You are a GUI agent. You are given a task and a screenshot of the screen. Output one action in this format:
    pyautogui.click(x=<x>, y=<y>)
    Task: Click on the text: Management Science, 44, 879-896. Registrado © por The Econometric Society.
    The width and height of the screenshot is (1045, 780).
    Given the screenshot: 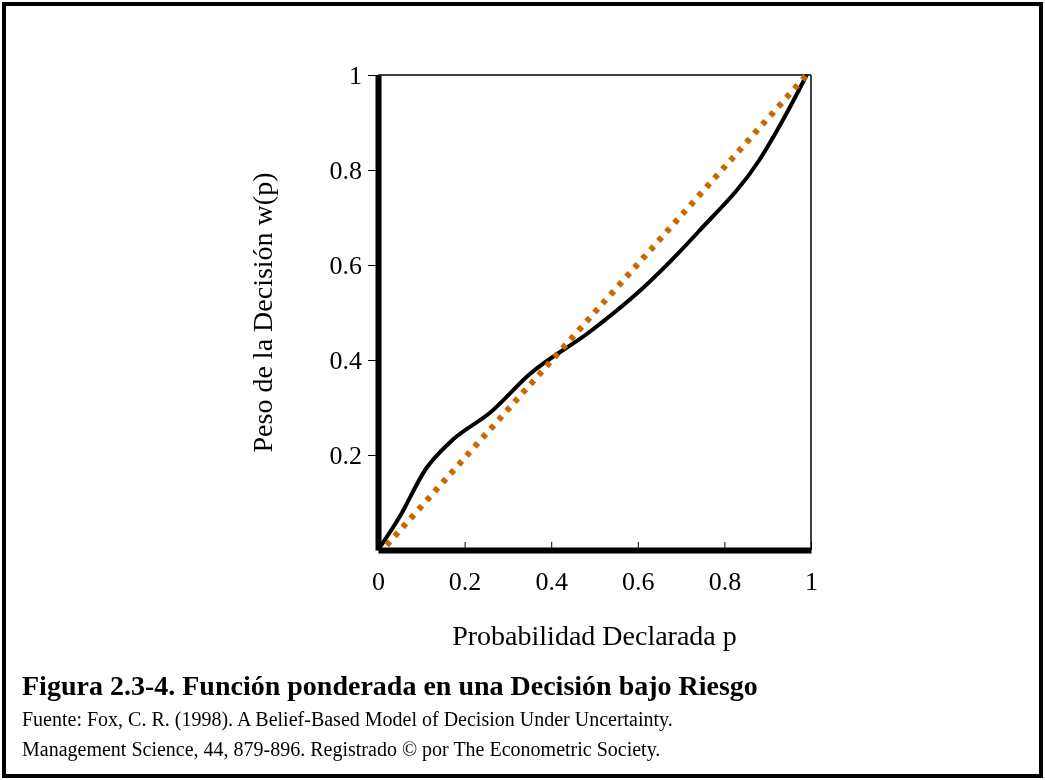 What is the action you would take?
    pyautogui.click(x=341, y=749)
    